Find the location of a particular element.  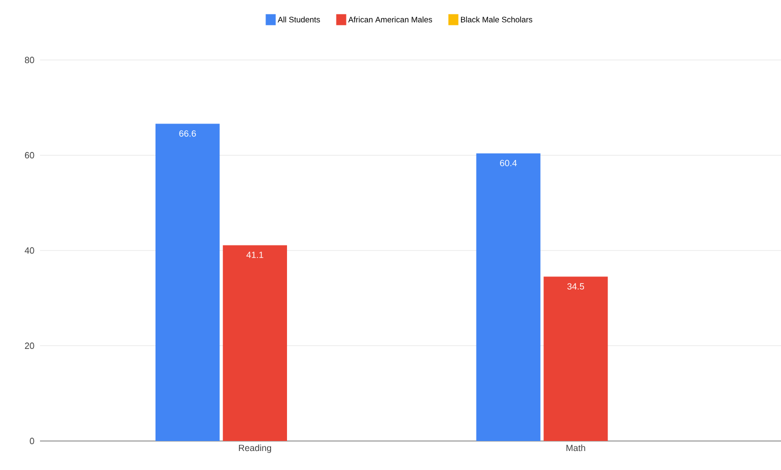

y-tick-label: 0 is located at coordinates (32, 441).